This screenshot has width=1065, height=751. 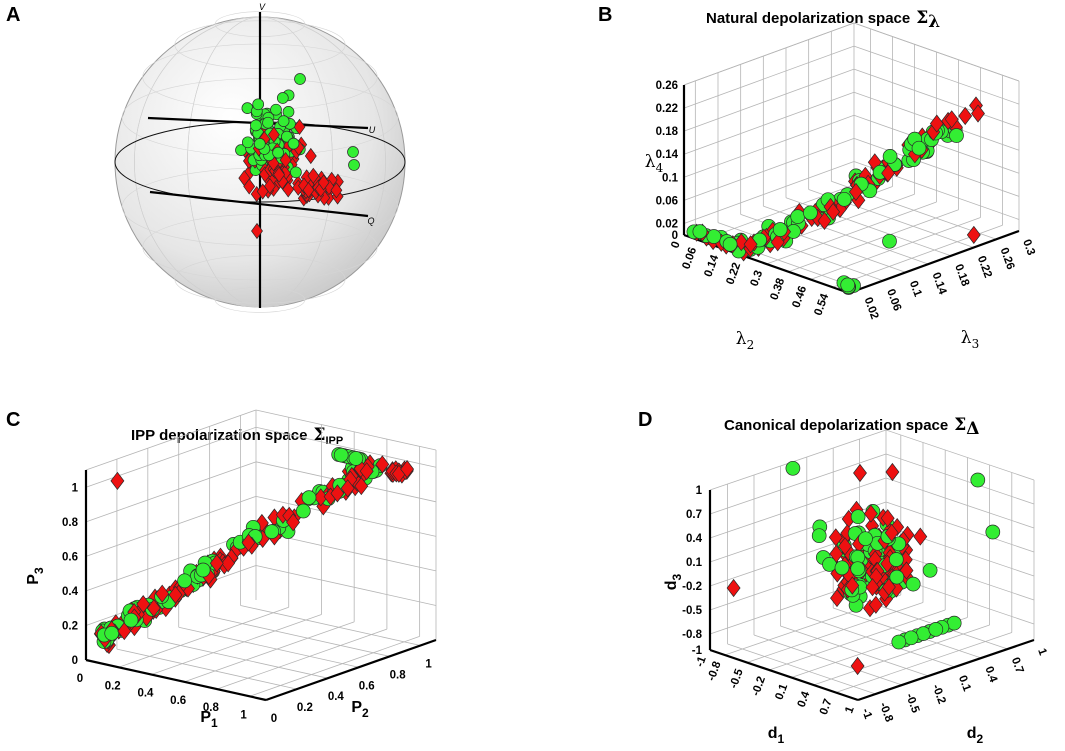 What do you see at coordinates (960, 455) in the screenshot?
I see `panel-d-box-edge` at bounding box center [960, 455].